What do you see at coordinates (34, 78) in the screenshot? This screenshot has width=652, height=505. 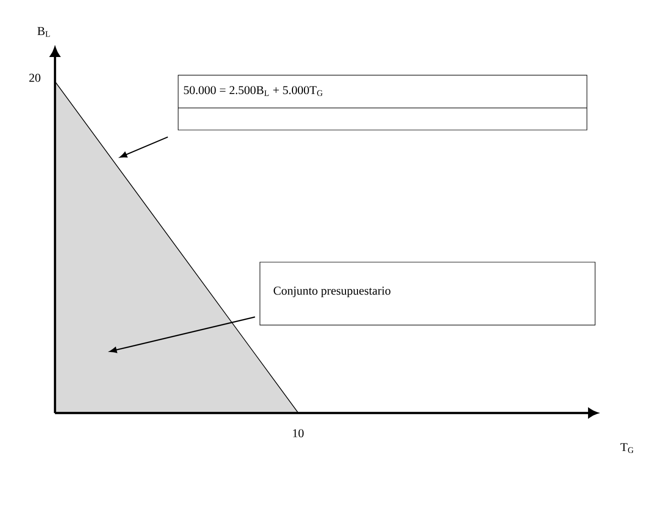 I see `text: 20` at bounding box center [34, 78].